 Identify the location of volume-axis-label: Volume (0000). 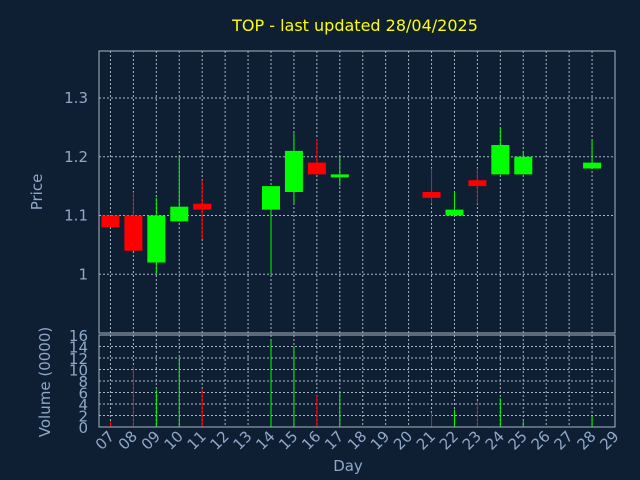
(45, 382).